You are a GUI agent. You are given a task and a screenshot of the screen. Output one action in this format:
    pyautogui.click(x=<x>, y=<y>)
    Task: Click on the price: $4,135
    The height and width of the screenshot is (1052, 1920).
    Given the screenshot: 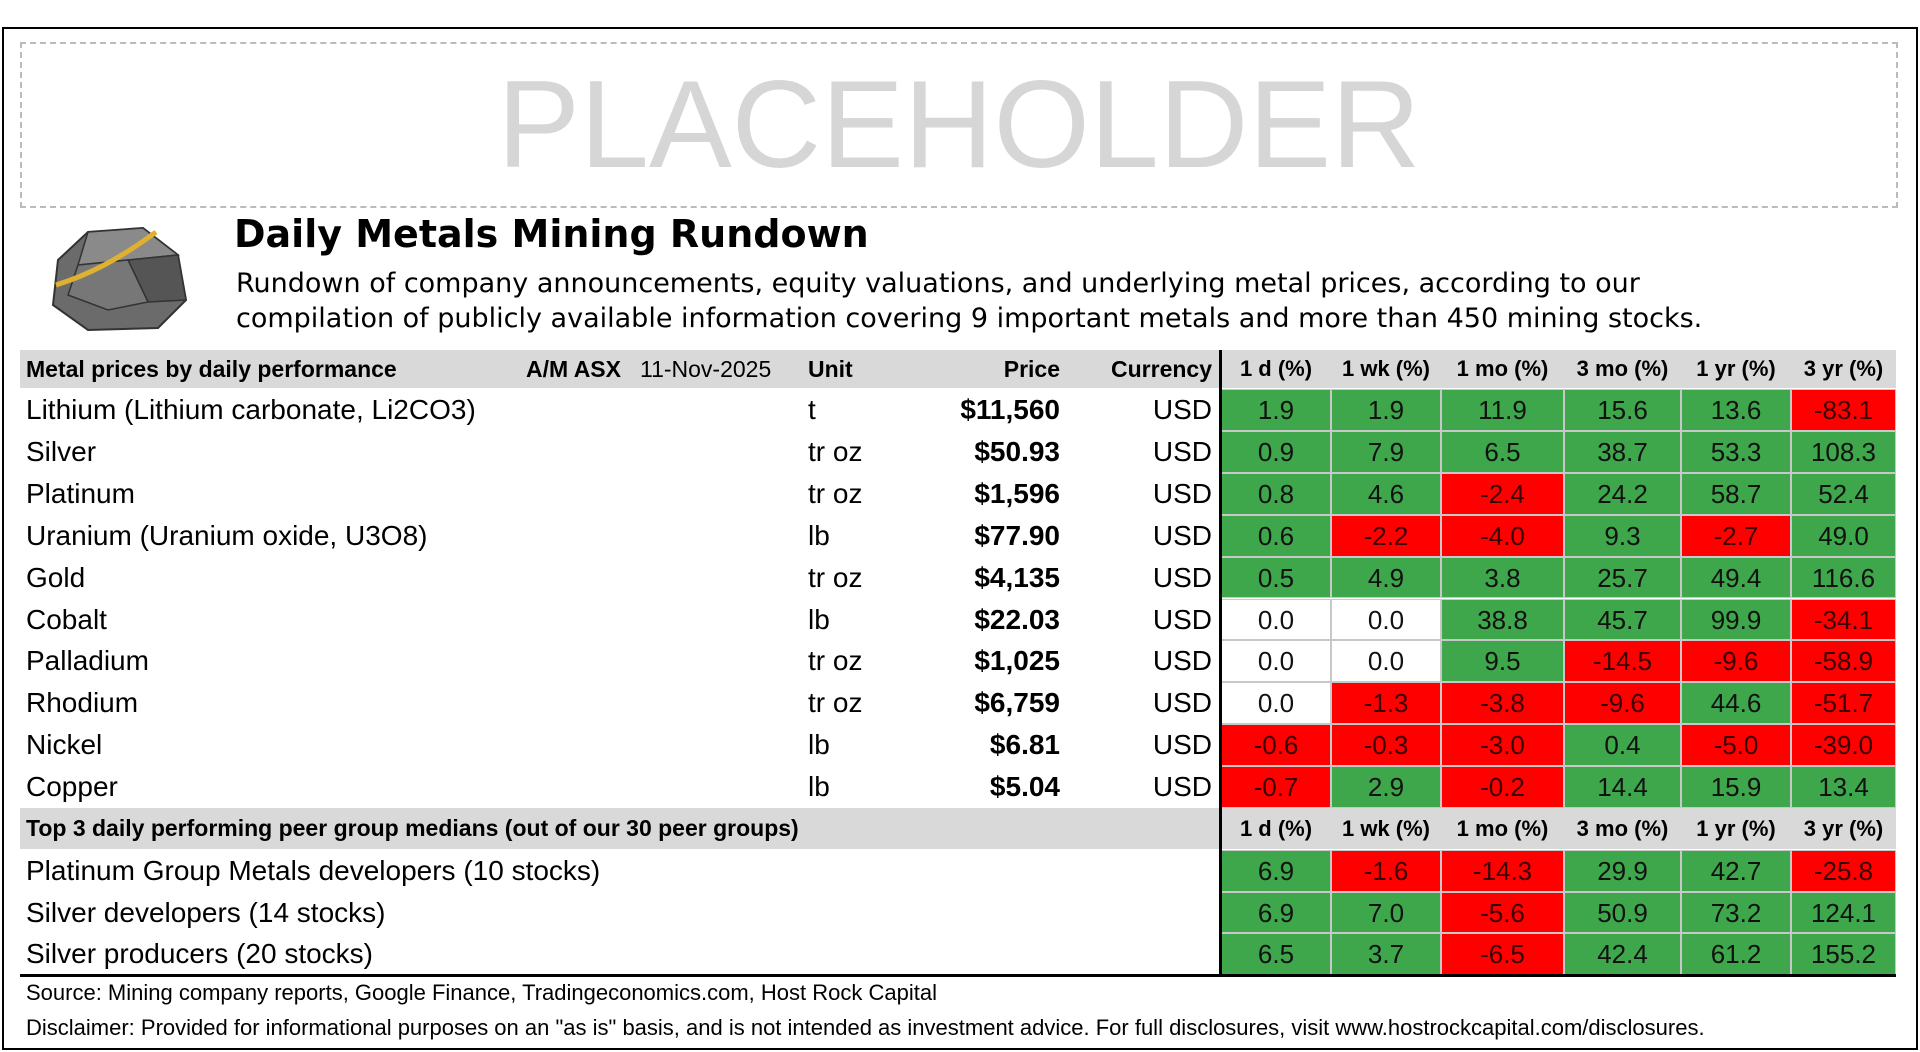 What is the action you would take?
    pyautogui.click(x=1017, y=577)
    